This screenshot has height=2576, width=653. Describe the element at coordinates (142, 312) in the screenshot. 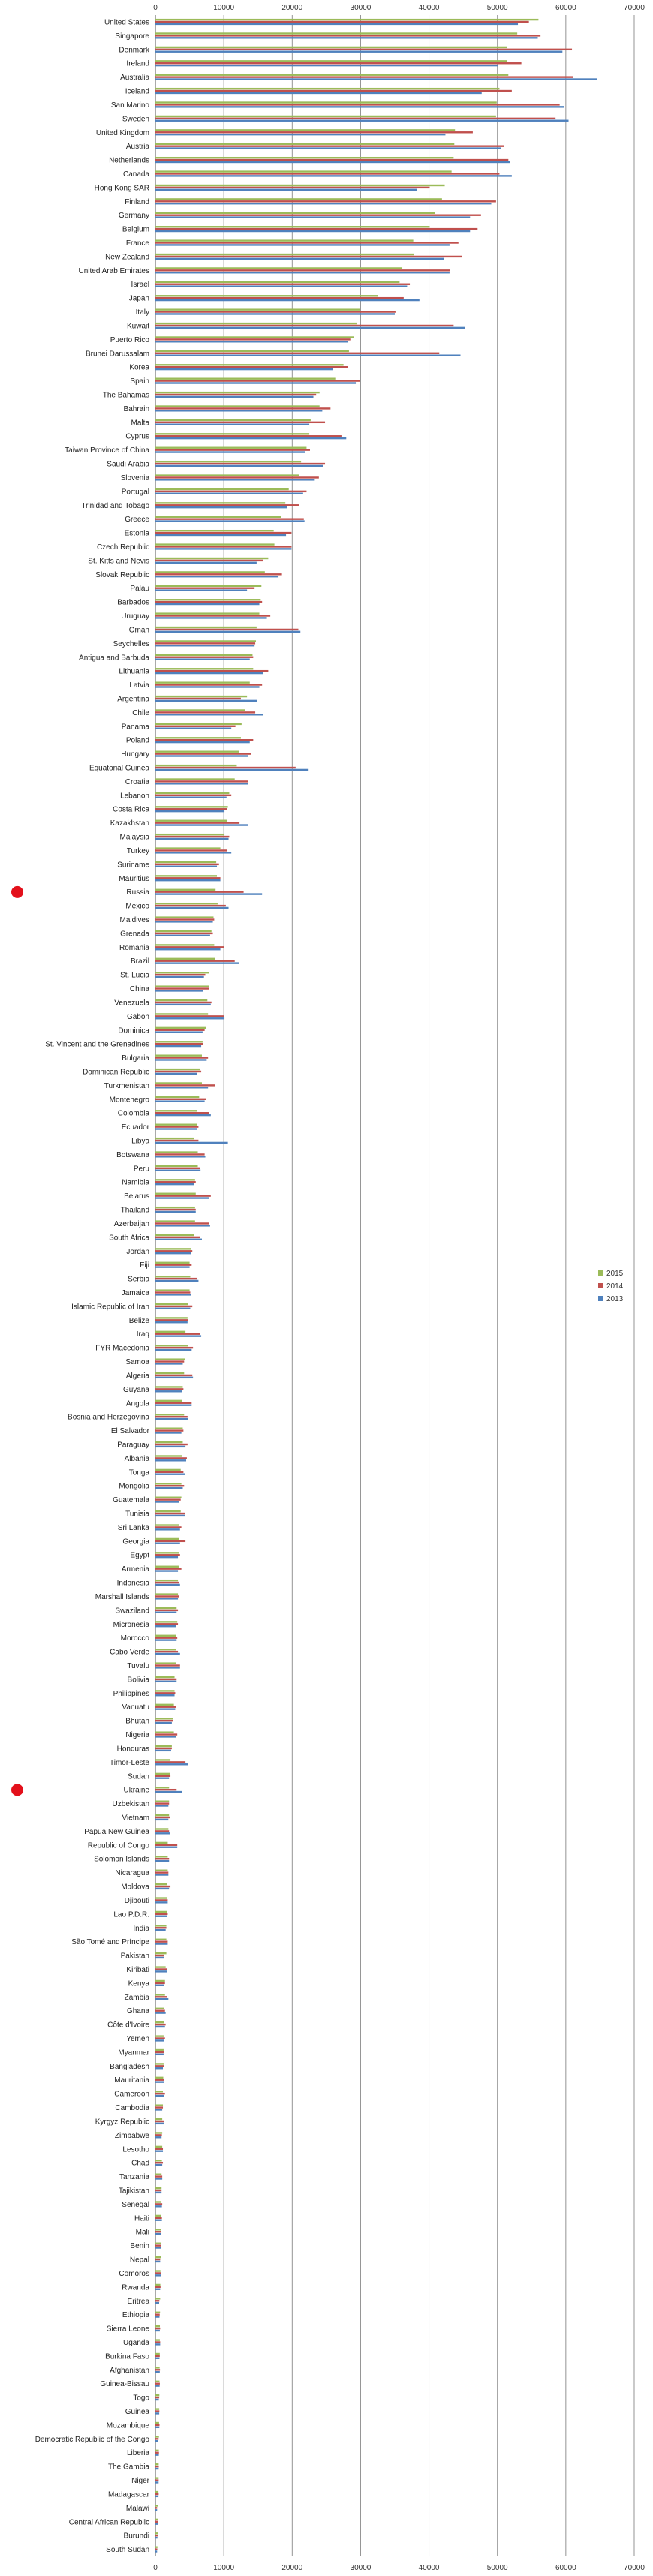

I see `category-label: Italy` at that location.